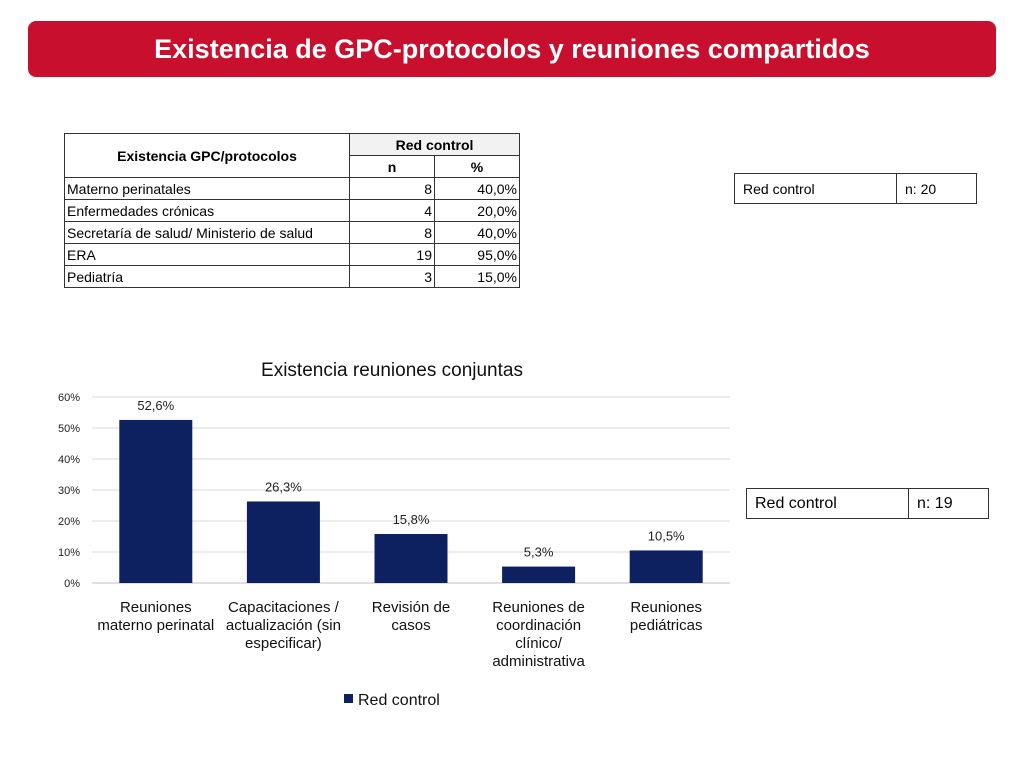  What do you see at coordinates (348, 698) in the screenshot?
I see `legend-swatch` at bounding box center [348, 698].